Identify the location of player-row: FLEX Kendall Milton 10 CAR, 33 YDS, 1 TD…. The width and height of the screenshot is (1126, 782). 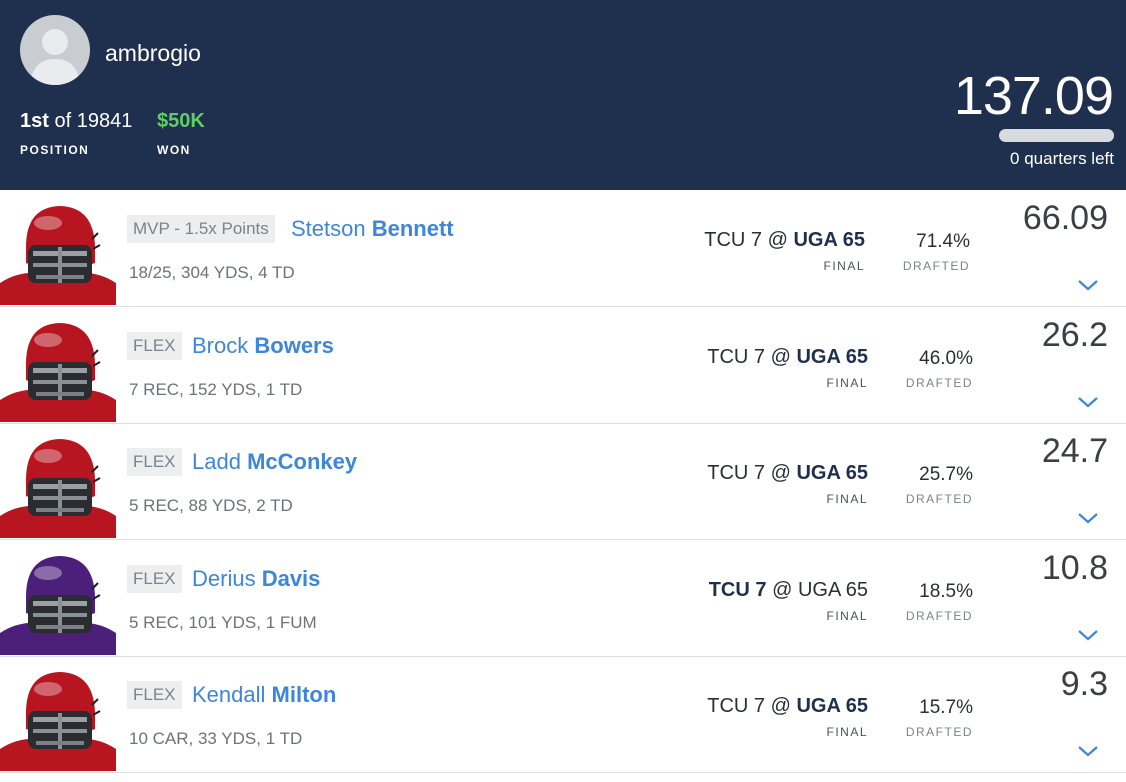
(563, 715).